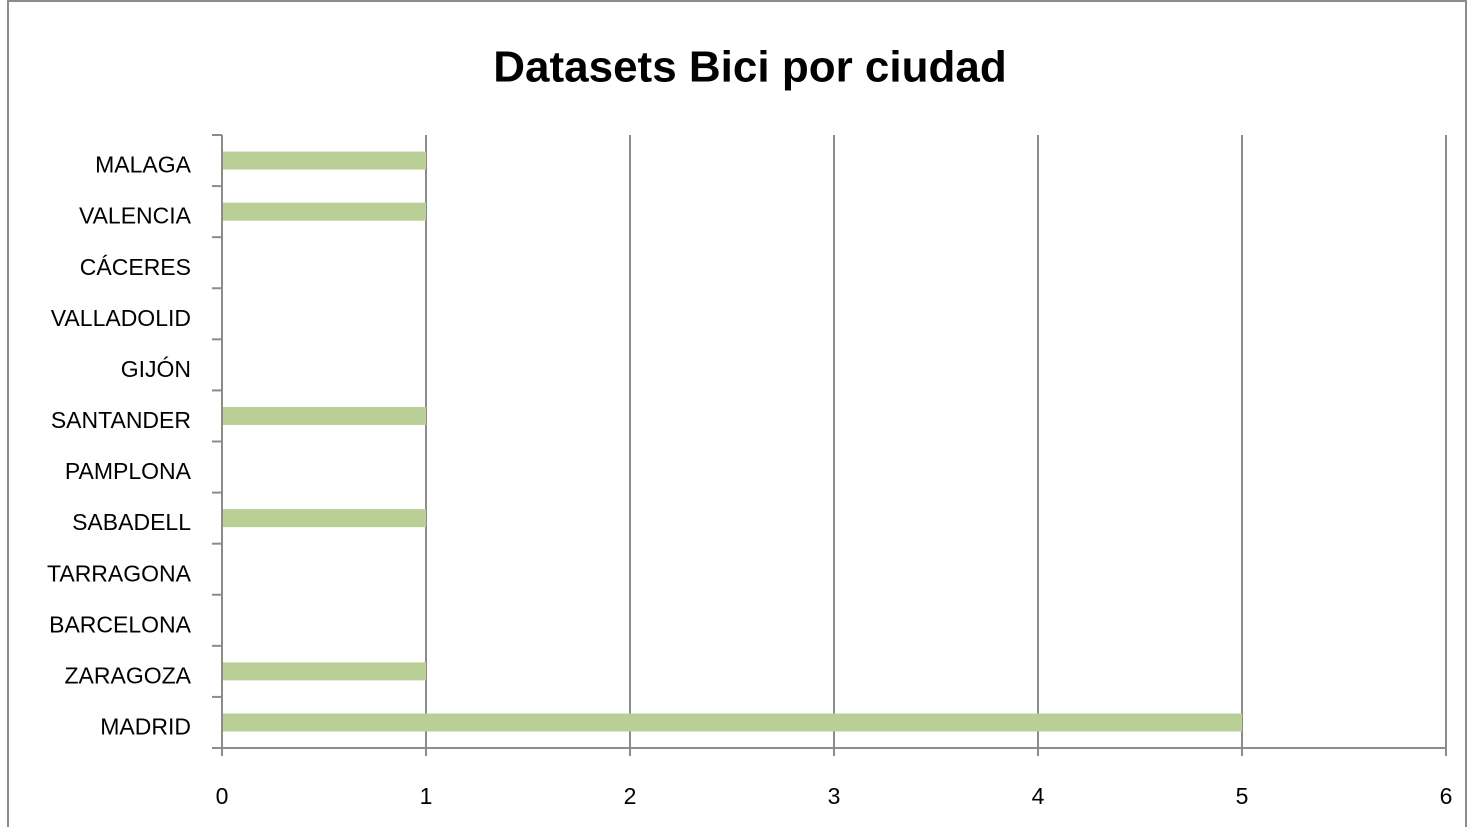 This screenshot has width=1468, height=827. What do you see at coordinates (145, 727) in the screenshot?
I see `y-tick-label: MADRID` at bounding box center [145, 727].